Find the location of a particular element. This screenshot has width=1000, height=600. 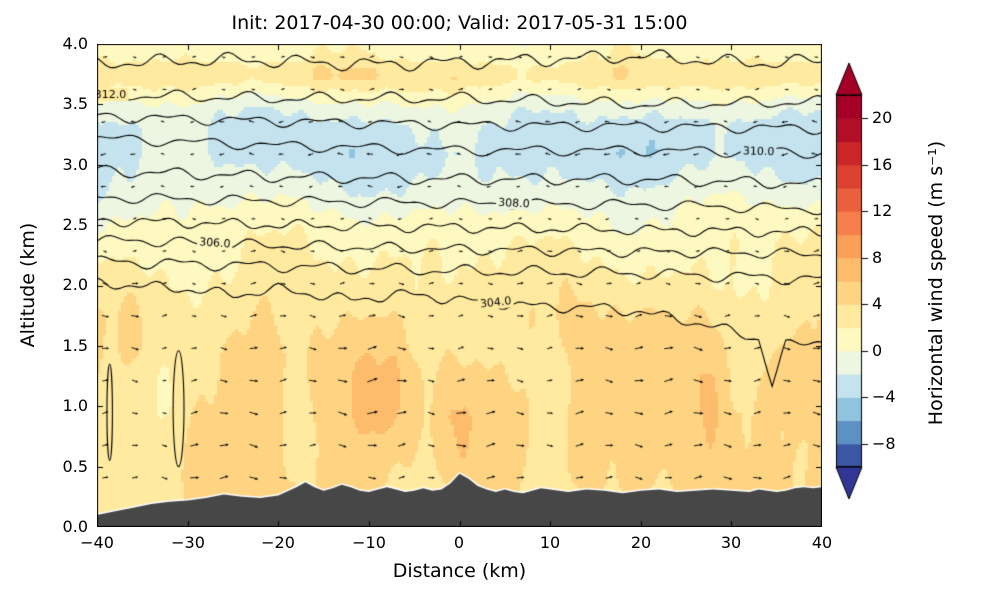

colorbar-tick-label: 4 is located at coordinates (877, 303).